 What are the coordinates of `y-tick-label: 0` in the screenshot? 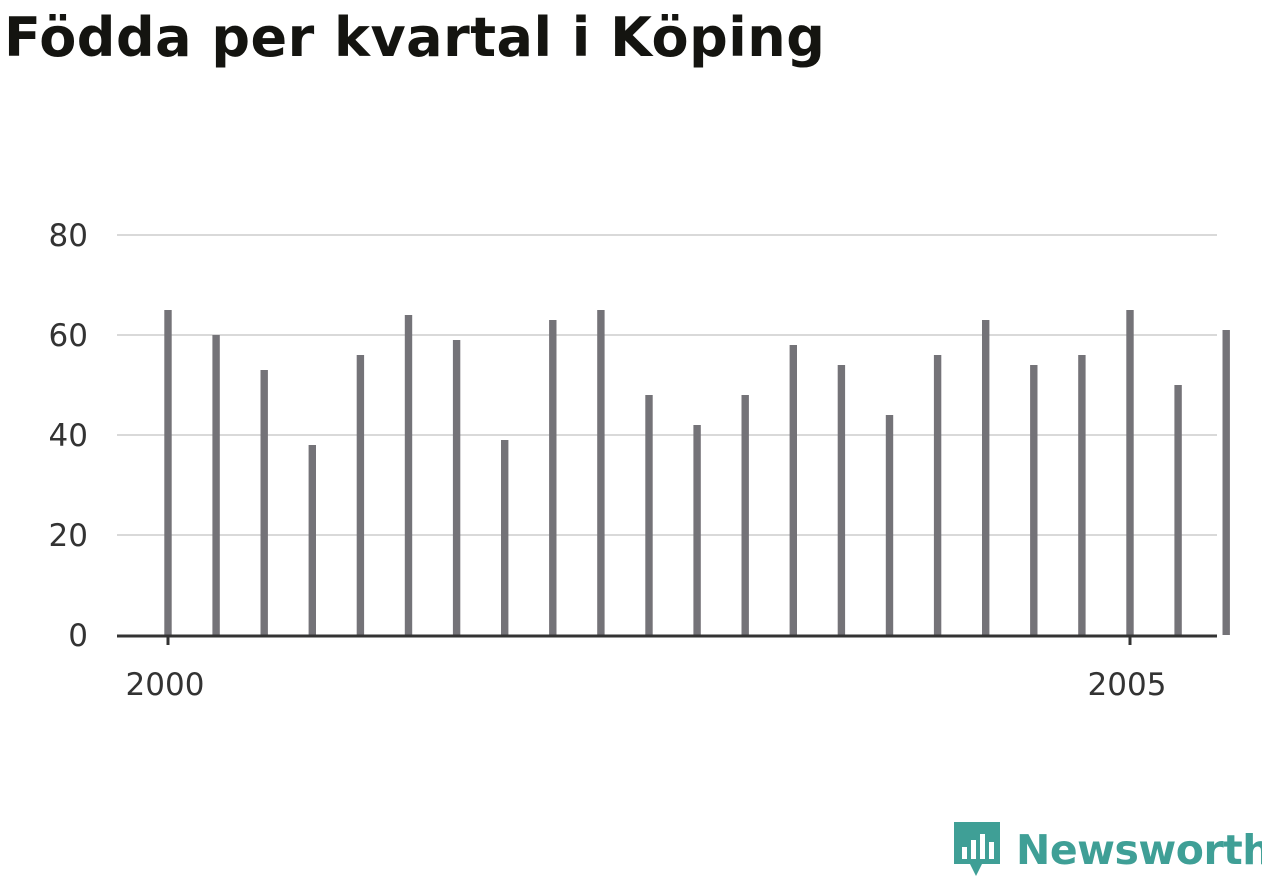 It's located at (78, 636).